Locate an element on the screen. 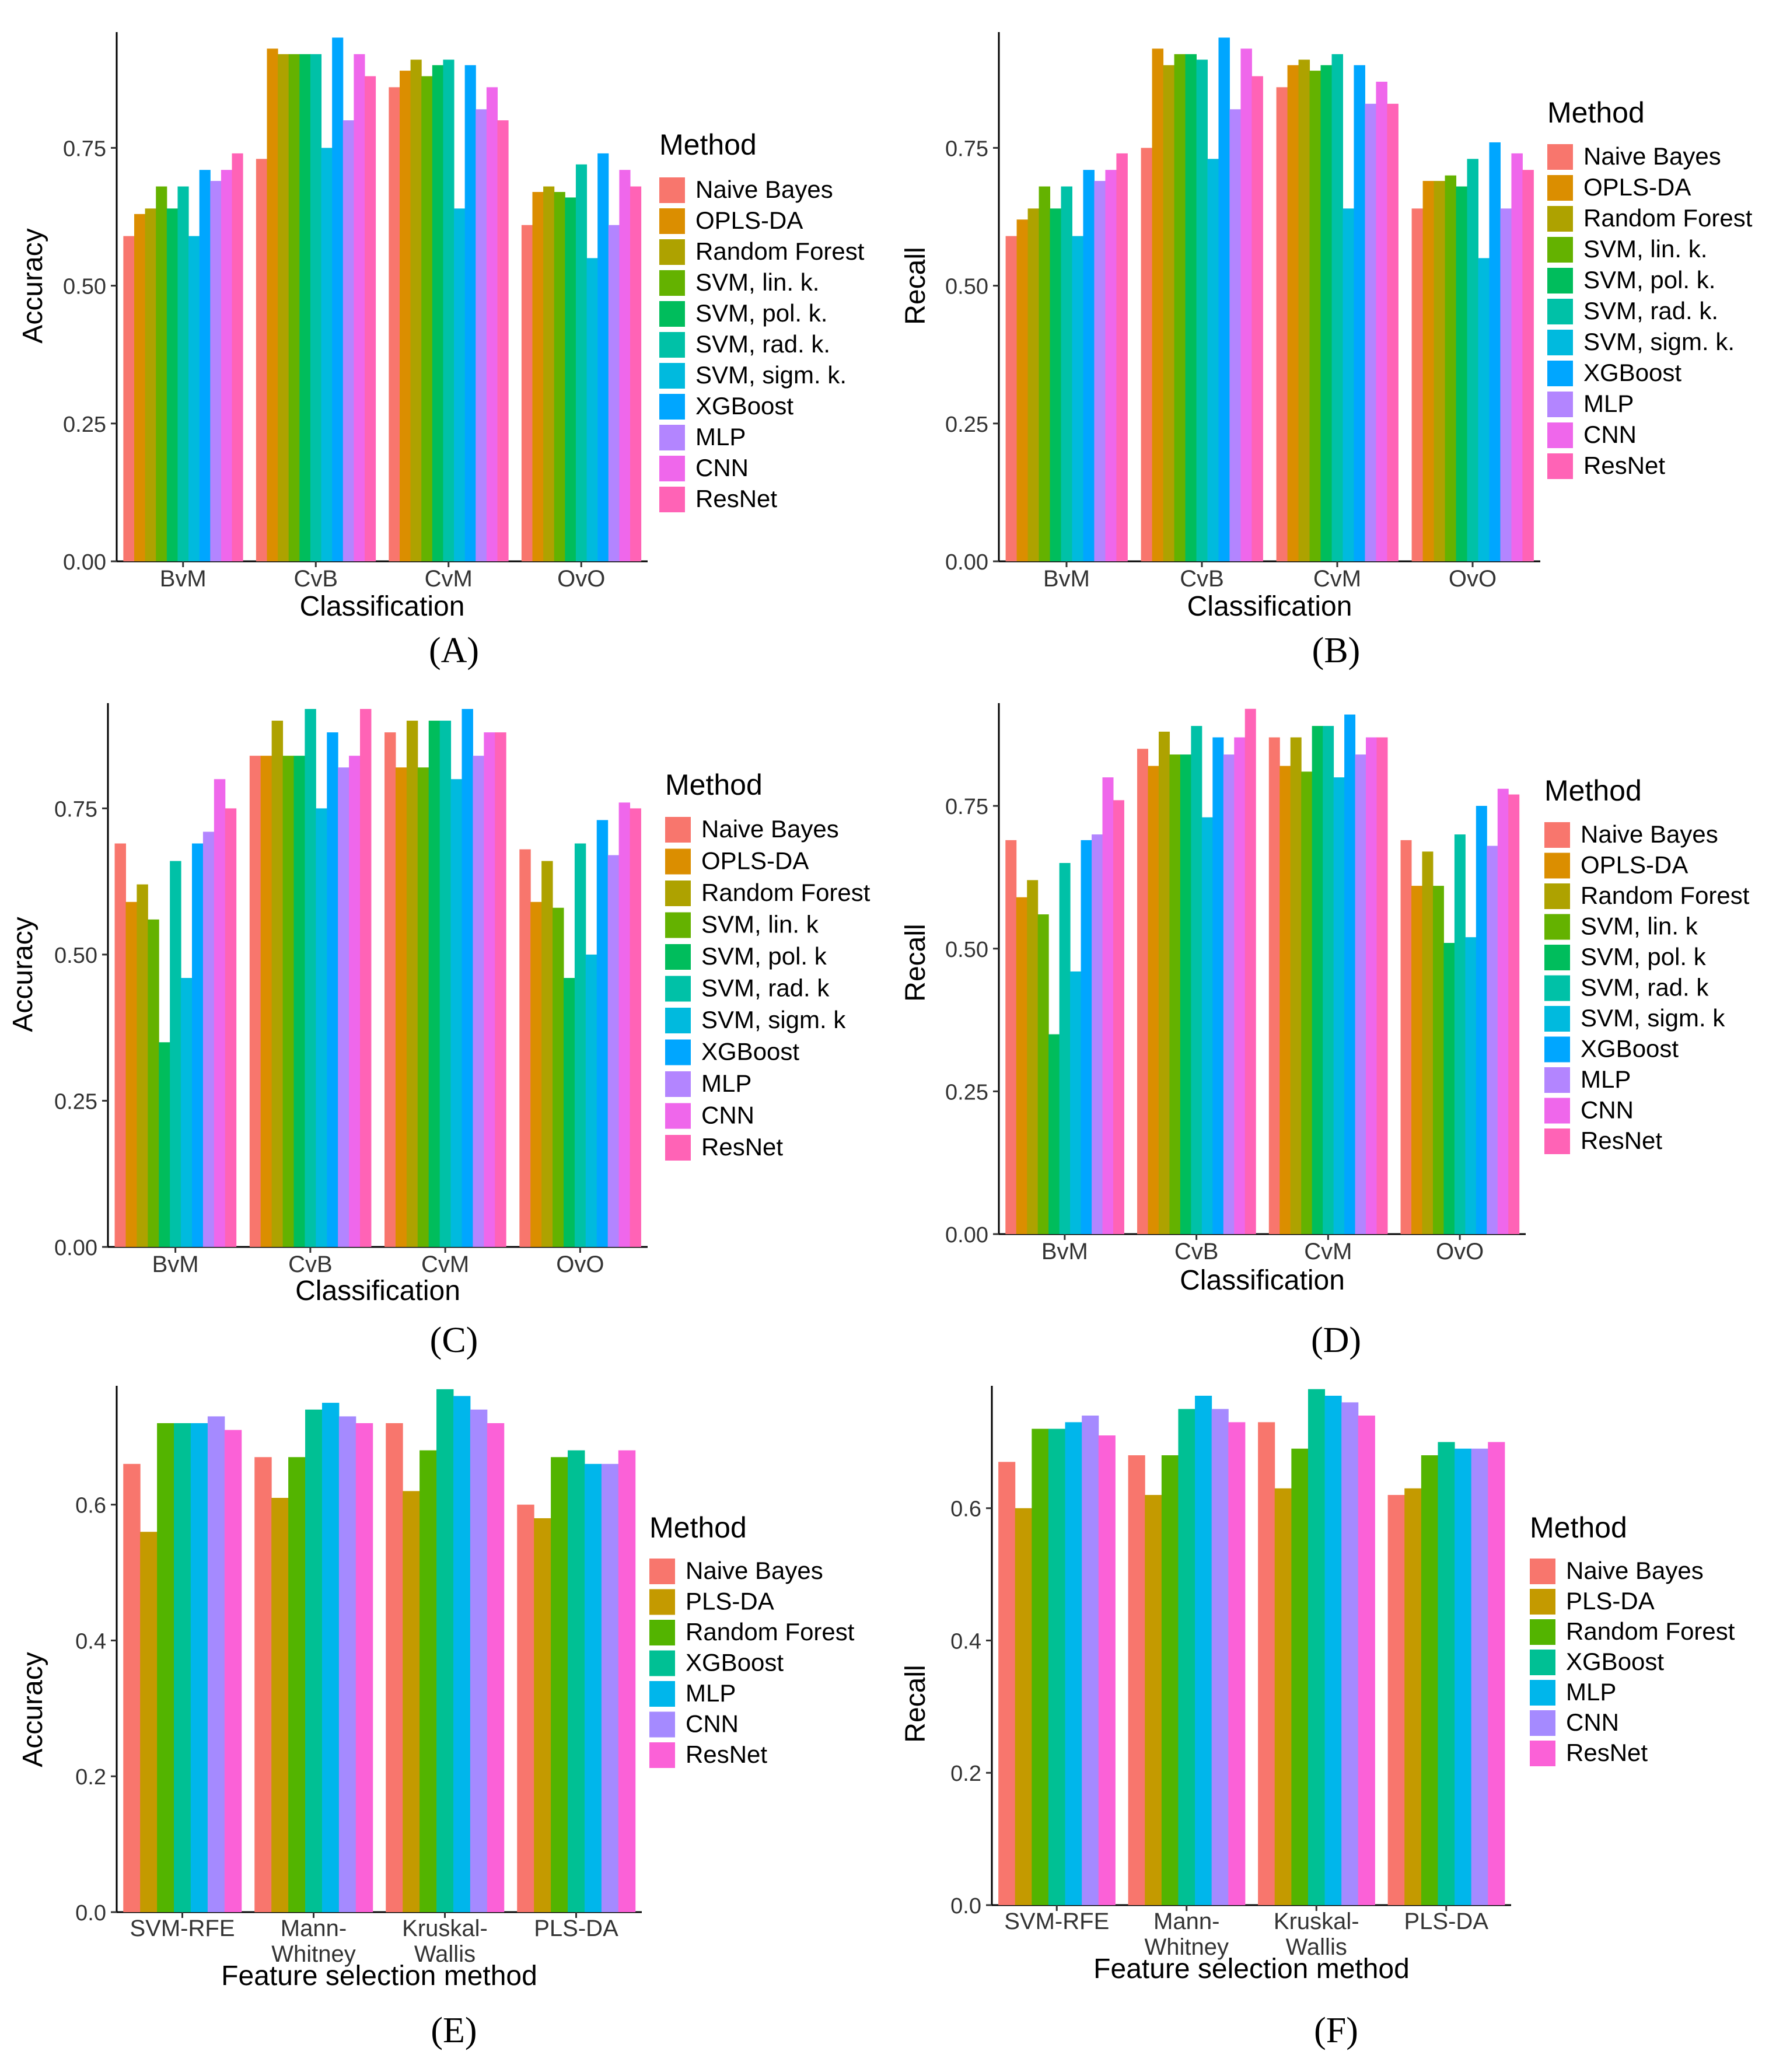 The width and height of the screenshot is (1776, 2072). legend-item-label: CNN is located at coordinates (713, 1724).